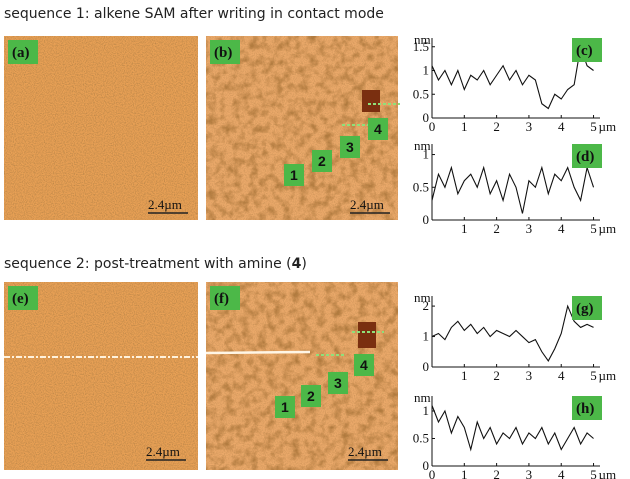 The height and width of the screenshot is (479, 630). What do you see at coordinates (101, 376) in the screenshot?
I see `afm-image: (e) 2.4µm` at bounding box center [101, 376].